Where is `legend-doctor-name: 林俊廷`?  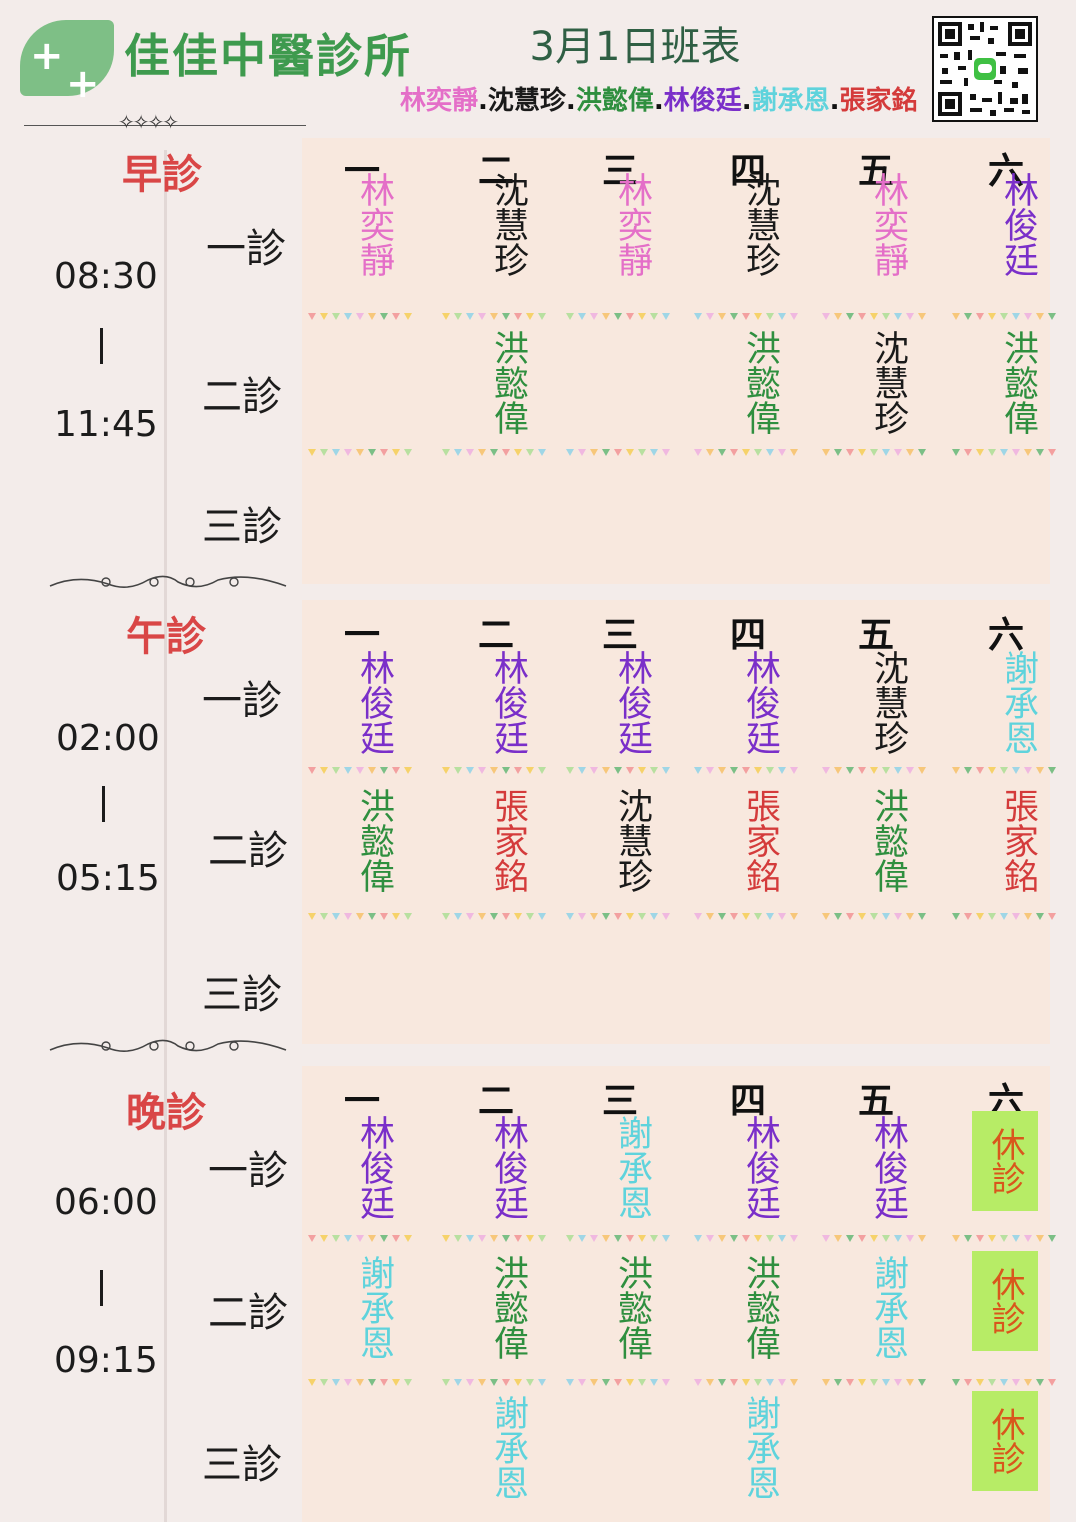 legend-doctor-name: 林俊廷 is located at coordinates (702, 101).